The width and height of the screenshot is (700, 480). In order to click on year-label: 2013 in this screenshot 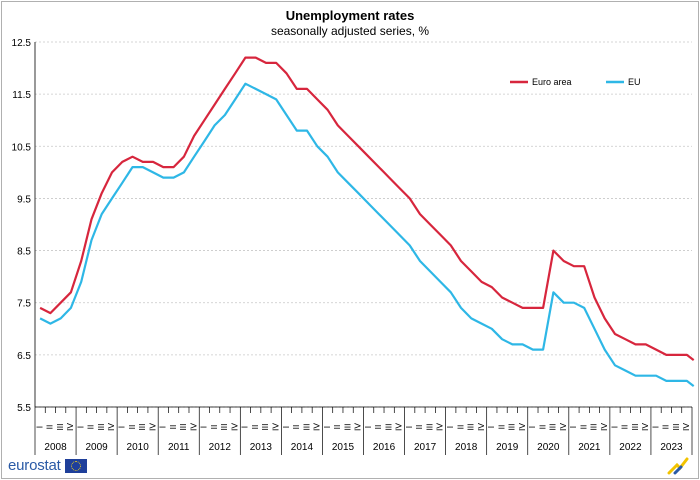, I will do `click(261, 447)`.